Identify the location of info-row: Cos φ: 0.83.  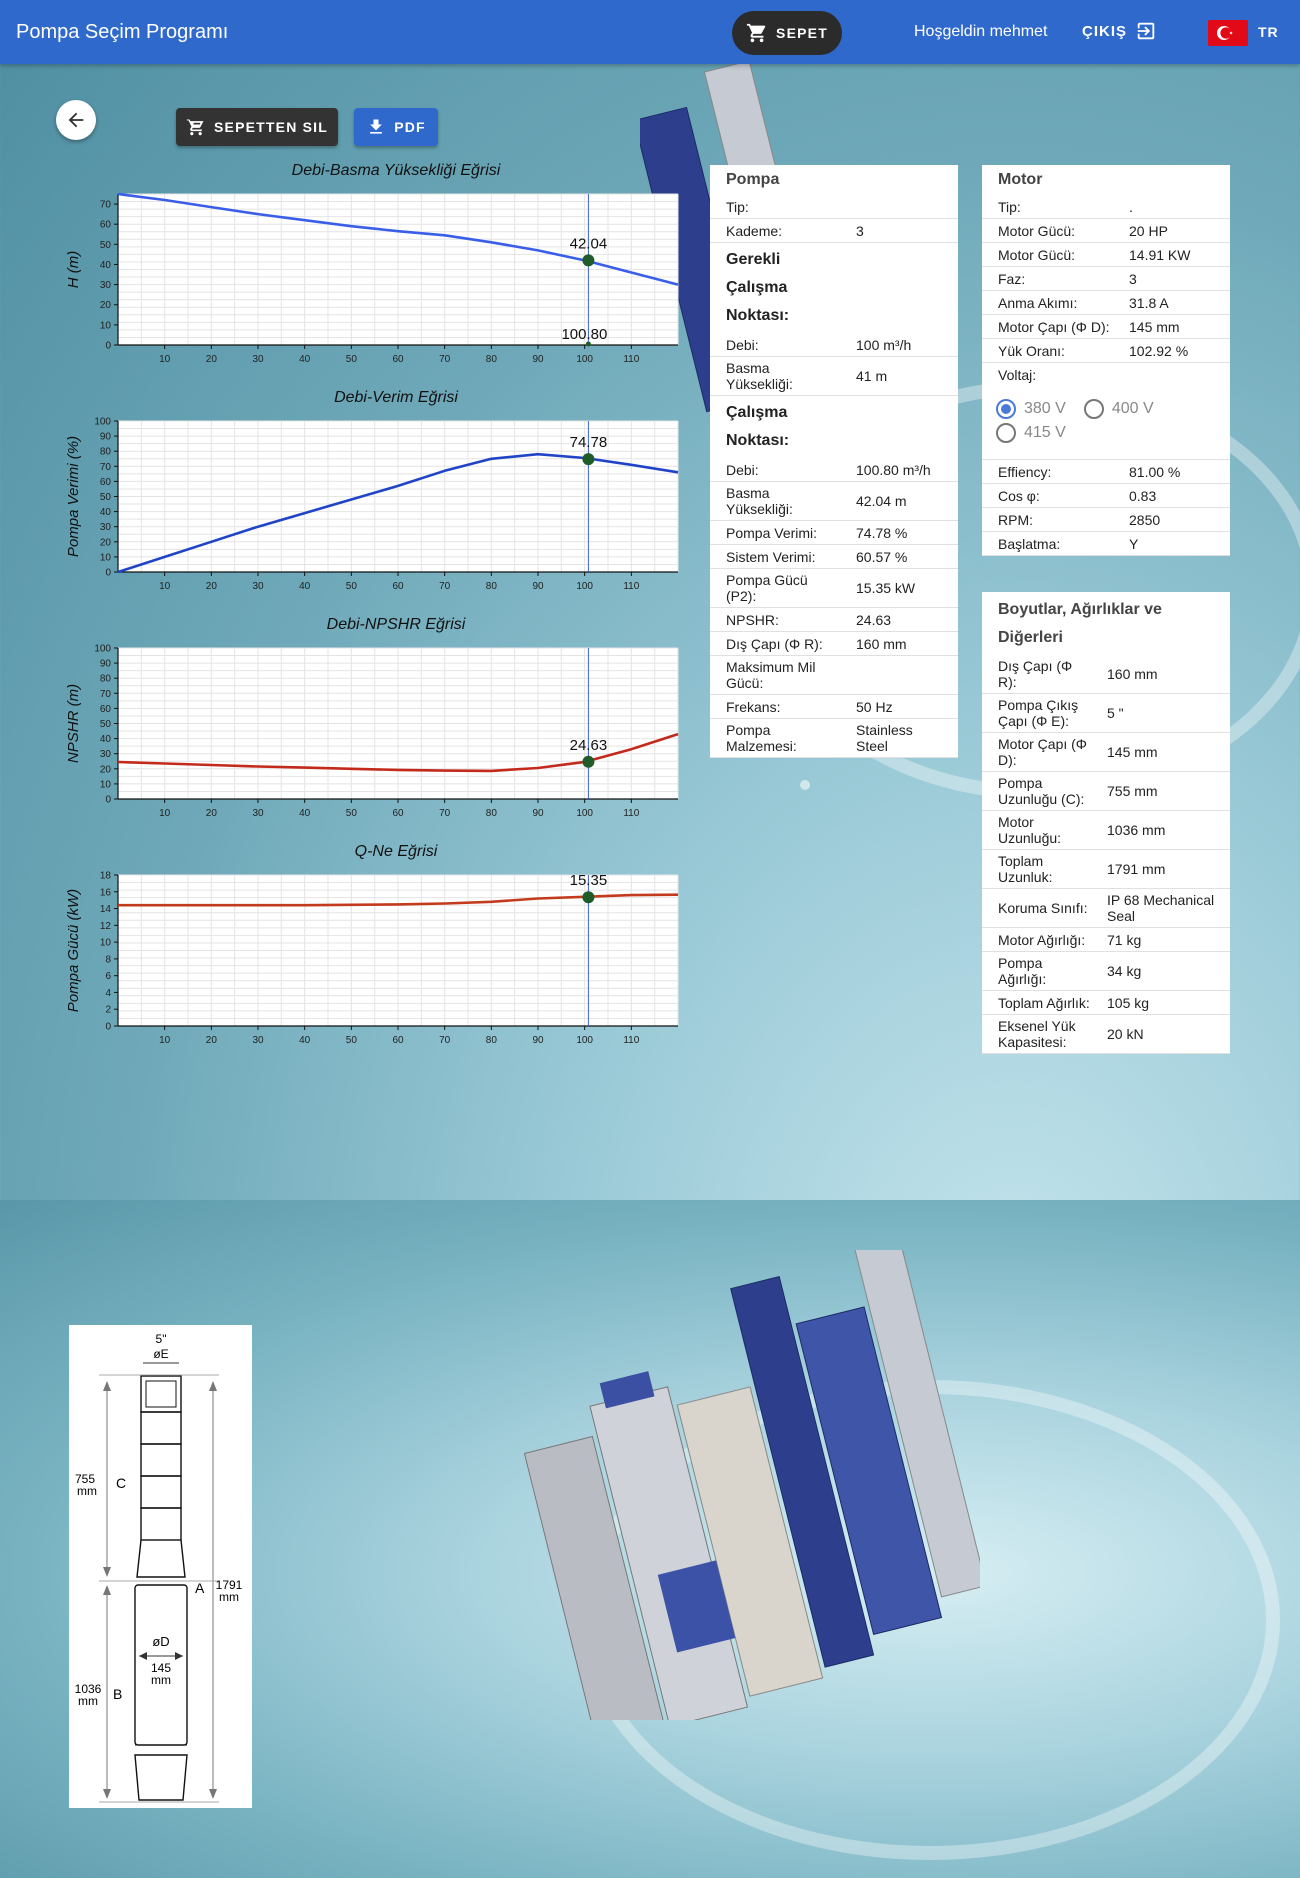
(1106, 496).